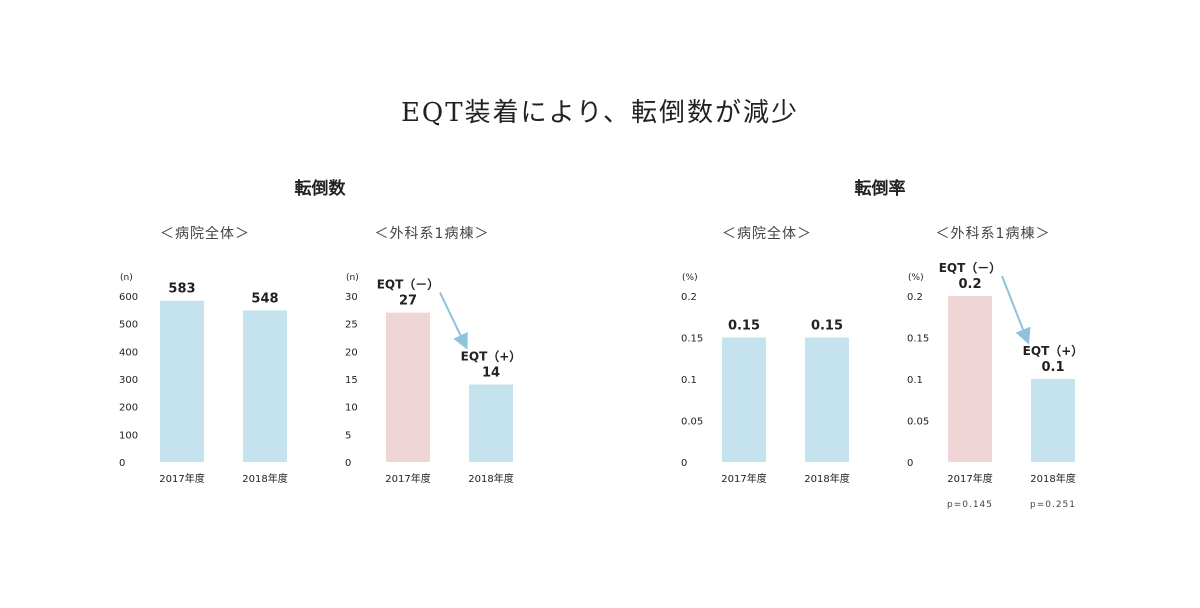  What do you see at coordinates (408, 301) in the screenshot?
I see `data-label: 27` at bounding box center [408, 301].